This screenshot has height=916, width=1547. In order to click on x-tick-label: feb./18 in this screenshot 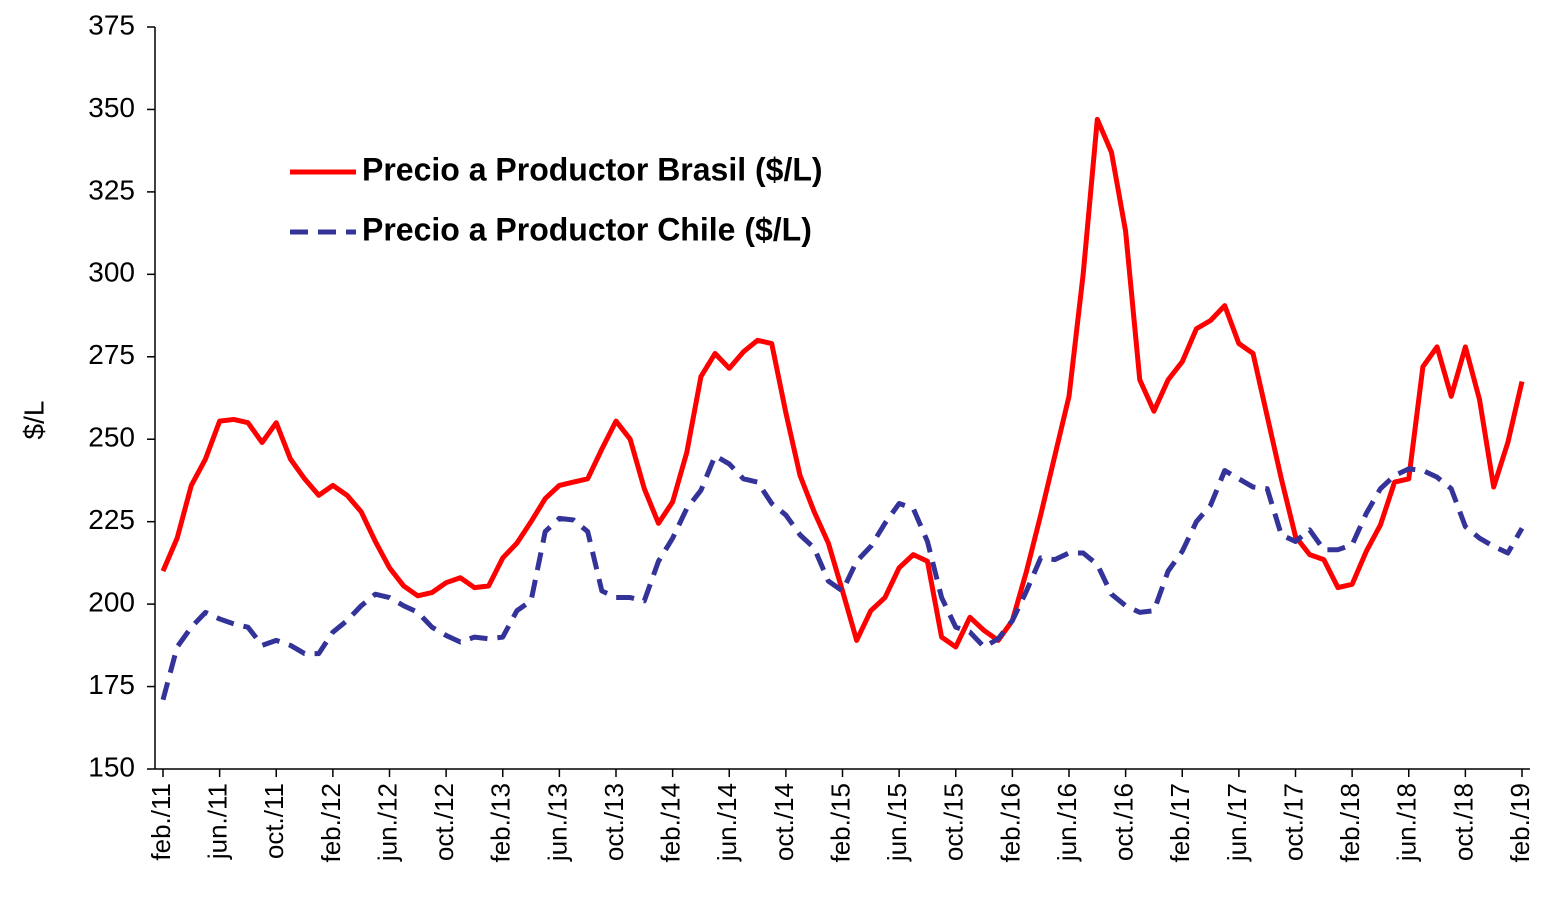, I will do `click(1350, 823)`.